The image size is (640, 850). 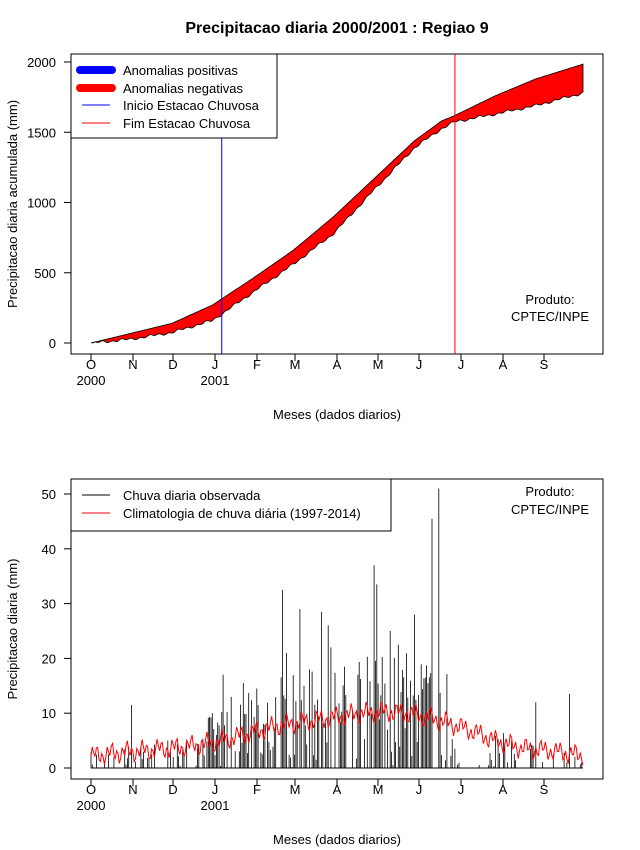 I want to click on legend-label-onset: Inicio Estacao Chuvosa, so click(x=191, y=105).